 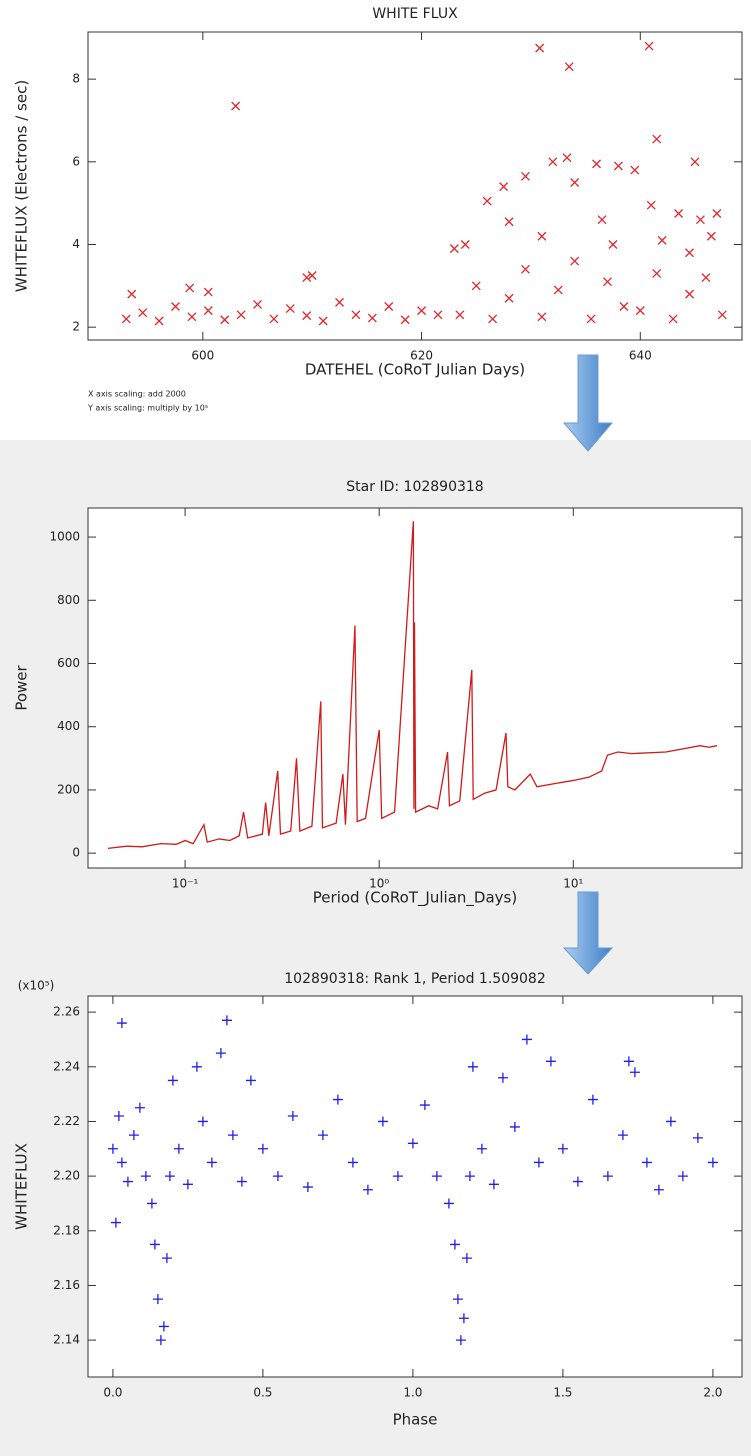 What do you see at coordinates (412, 1393) in the screenshot?
I see `x-tick-label: 1.0` at bounding box center [412, 1393].